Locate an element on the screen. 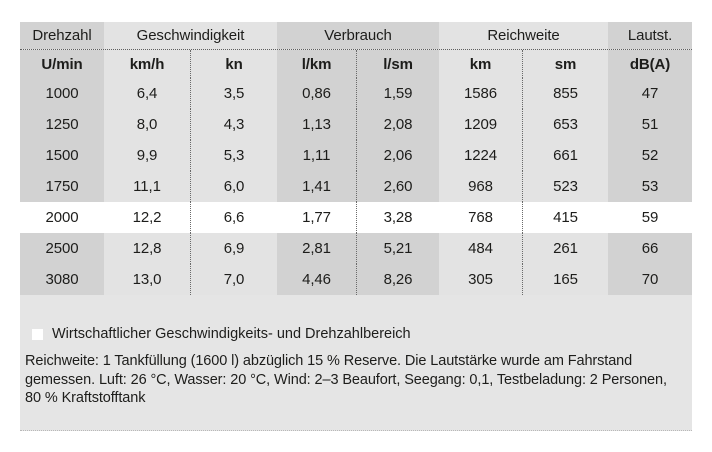 The width and height of the screenshot is (712, 452). table-cell: 768 is located at coordinates (481, 217).